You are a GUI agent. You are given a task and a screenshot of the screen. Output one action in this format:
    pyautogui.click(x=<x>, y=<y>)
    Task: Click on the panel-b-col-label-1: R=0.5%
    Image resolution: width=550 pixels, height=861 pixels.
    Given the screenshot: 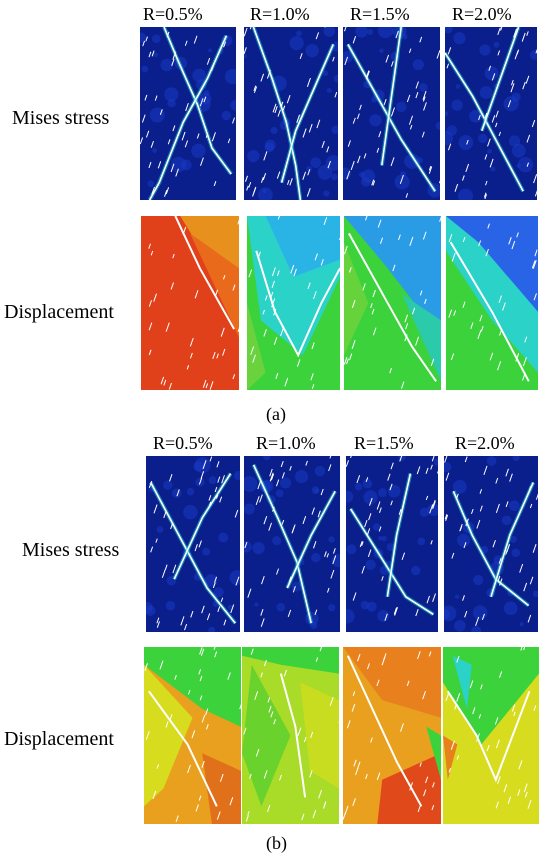 What is the action you would take?
    pyautogui.click(x=183, y=443)
    